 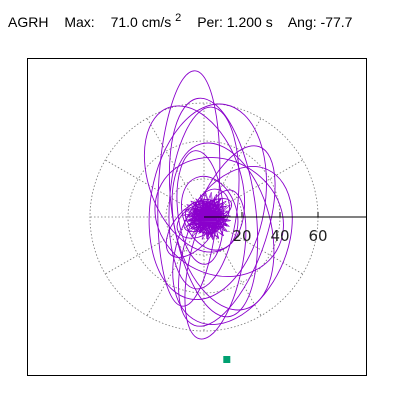 What do you see at coordinates (141, 22) in the screenshot?
I see `max-value: 71.0 cm/s` at bounding box center [141, 22].